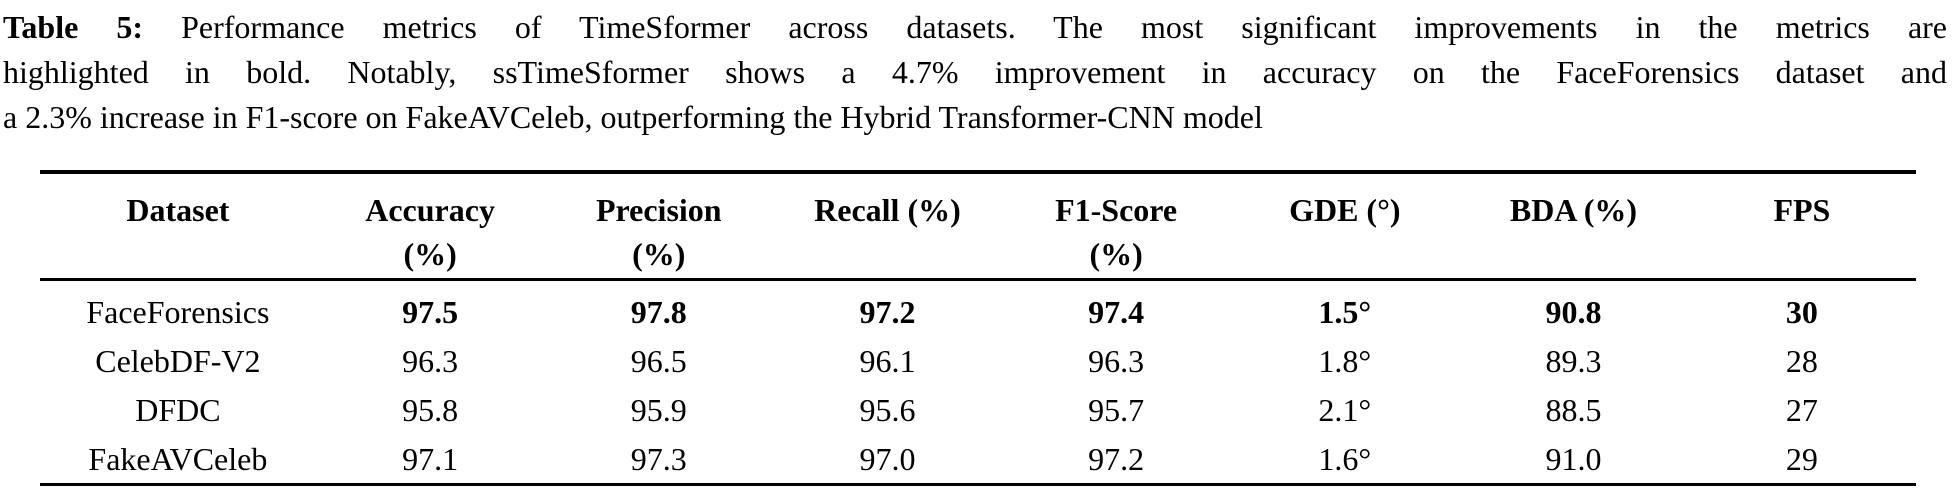 The height and width of the screenshot is (489, 1957). I want to click on recall-value: 97.0, so click(887, 458).